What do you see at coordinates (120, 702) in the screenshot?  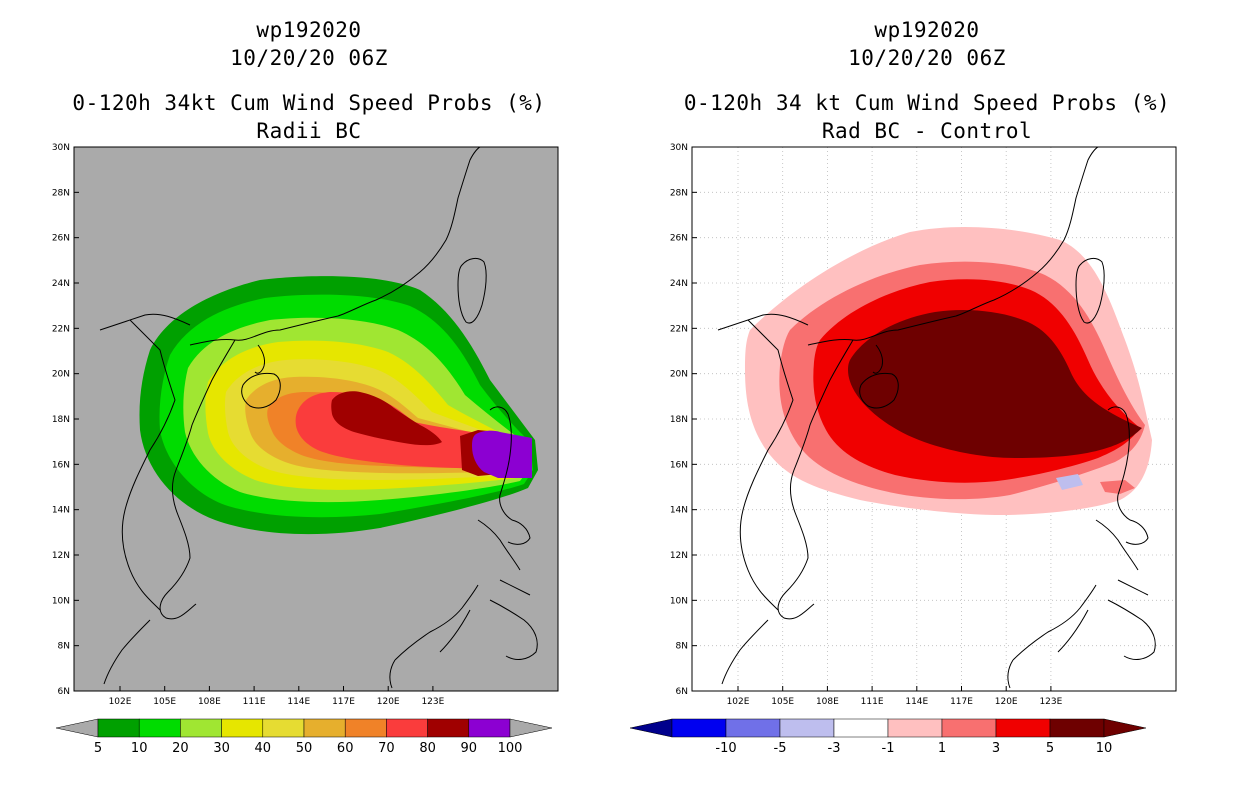 I see `lon-label: 102E` at bounding box center [120, 702].